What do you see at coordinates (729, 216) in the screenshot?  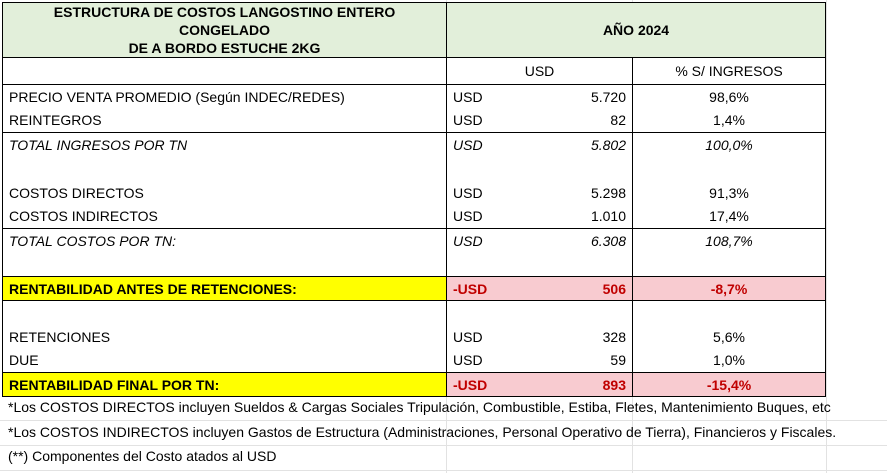 I see `row-percent: 17,4%` at bounding box center [729, 216].